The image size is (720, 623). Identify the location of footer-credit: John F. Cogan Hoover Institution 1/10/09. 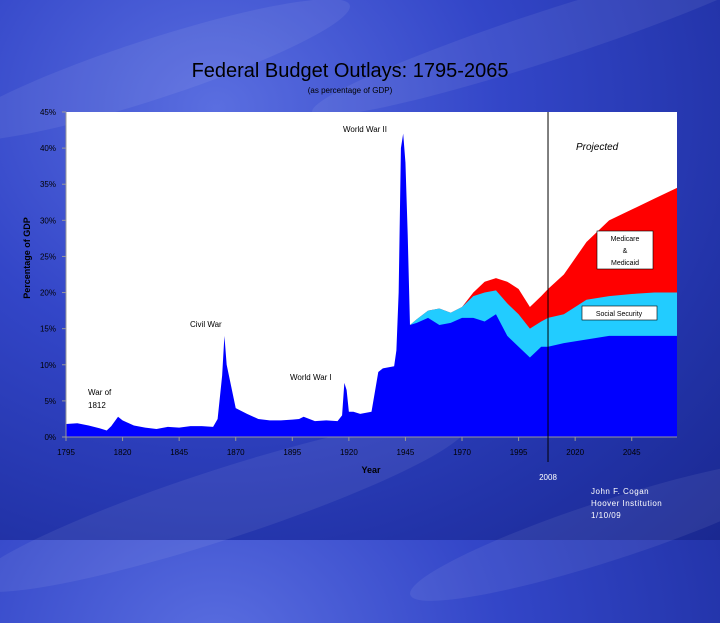
(626, 504).